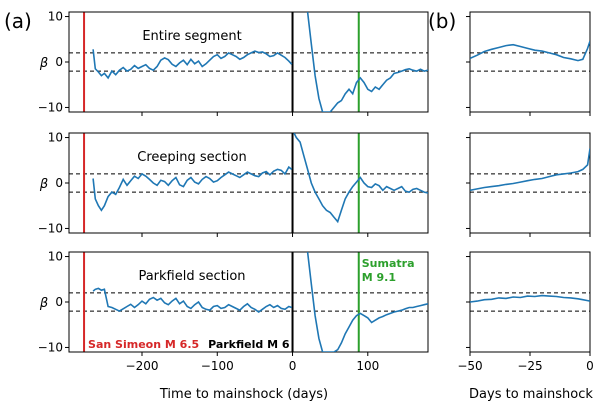  Describe the element at coordinates (529, 366) in the screenshot. I see `x-tick-label-right: −25` at that location.